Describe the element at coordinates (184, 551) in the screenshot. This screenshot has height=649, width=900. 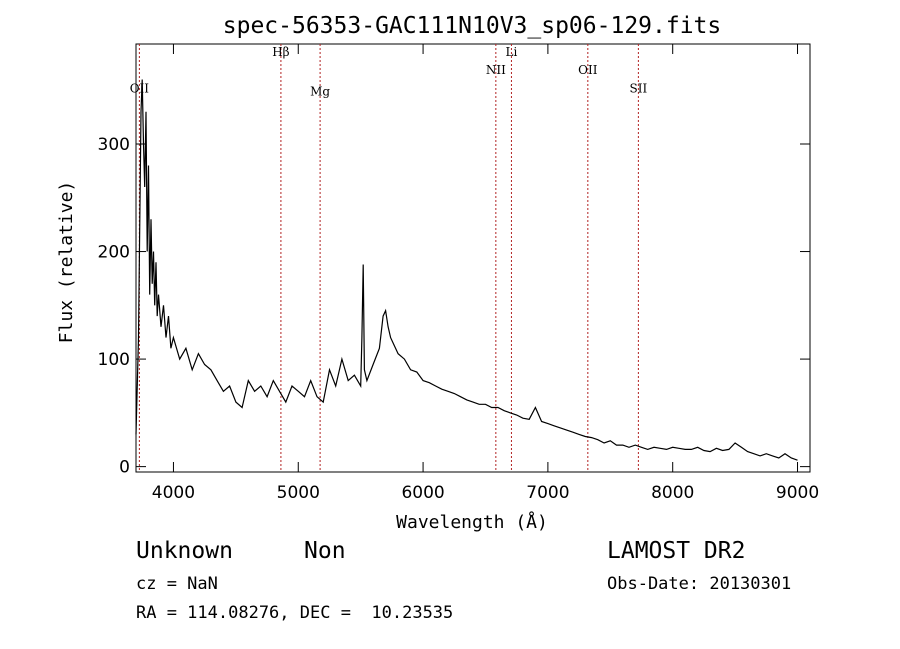
I see `object-class: Unknown` at that location.